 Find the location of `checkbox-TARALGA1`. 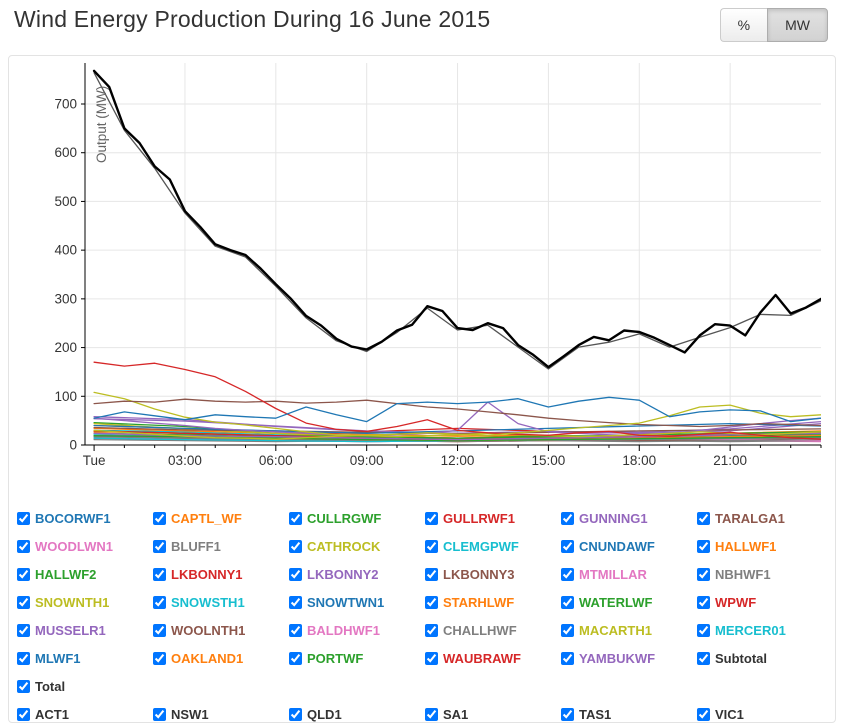

checkbox-TARALGA1 is located at coordinates (703, 518).